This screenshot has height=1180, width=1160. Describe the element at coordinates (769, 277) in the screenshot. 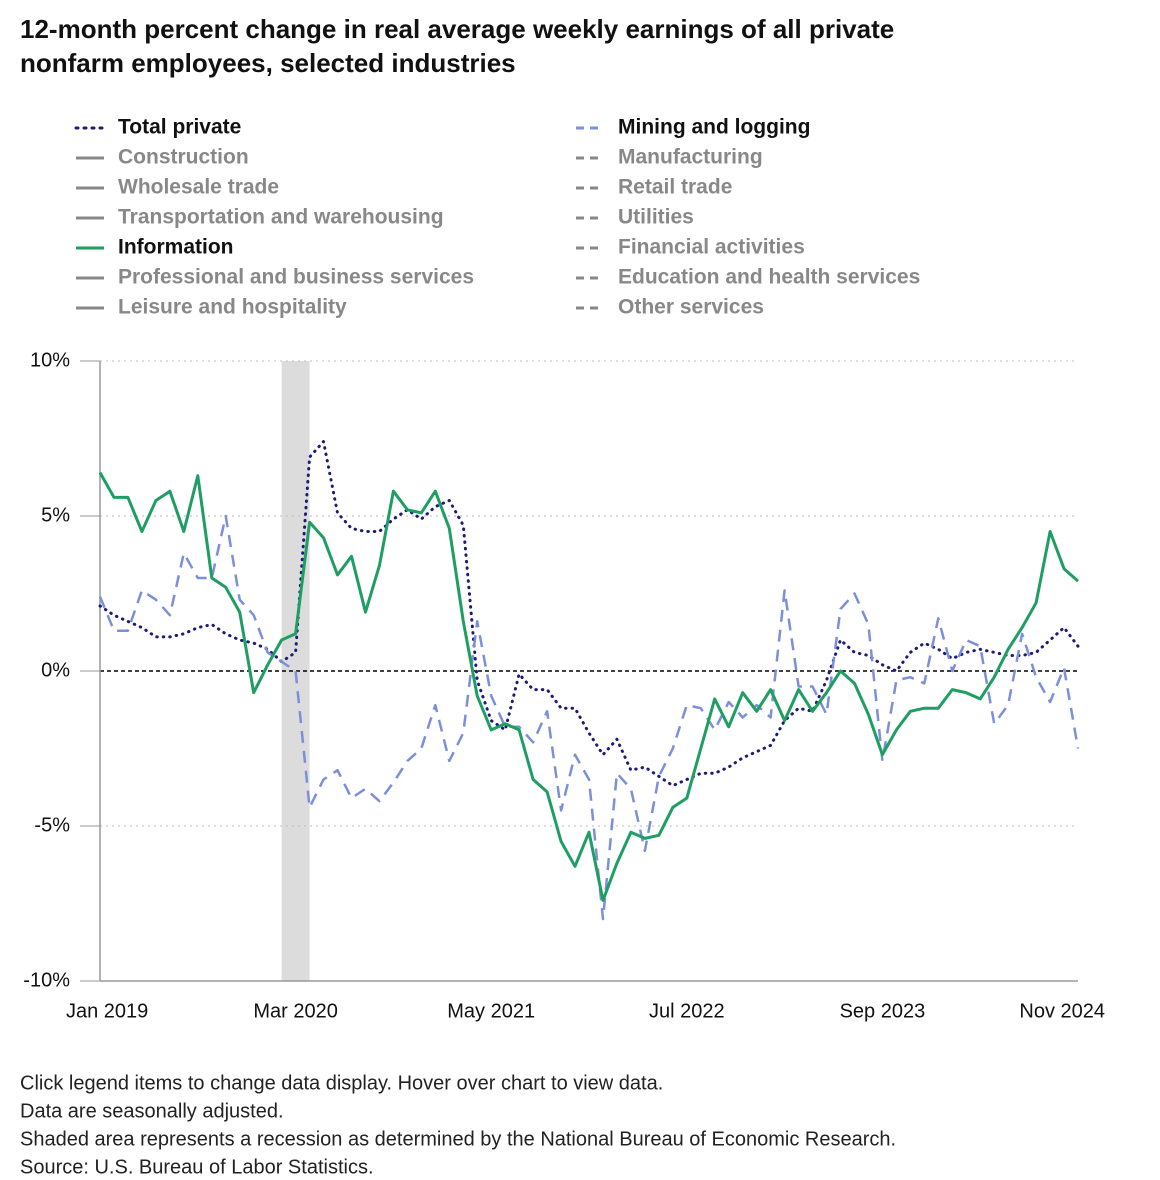

I see `legend-label: Education and health services` at that location.